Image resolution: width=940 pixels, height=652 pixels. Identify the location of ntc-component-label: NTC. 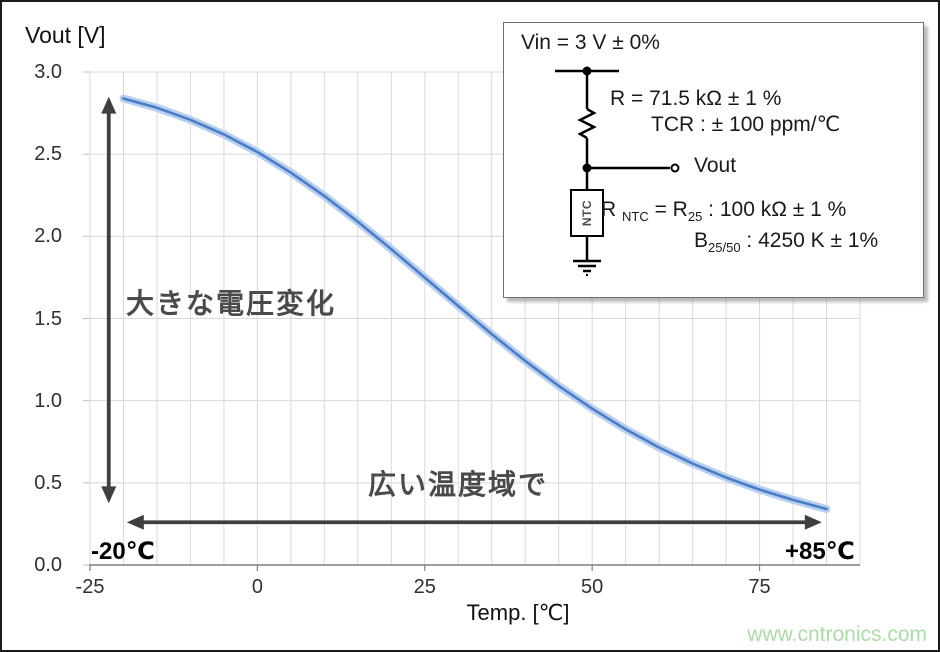
(587, 213).